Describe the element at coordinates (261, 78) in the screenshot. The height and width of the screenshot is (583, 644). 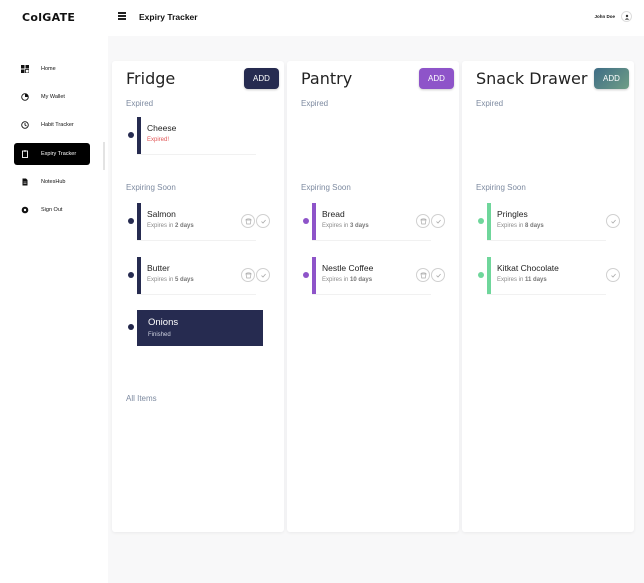
I see `fridge-add-button: ADD` at that location.